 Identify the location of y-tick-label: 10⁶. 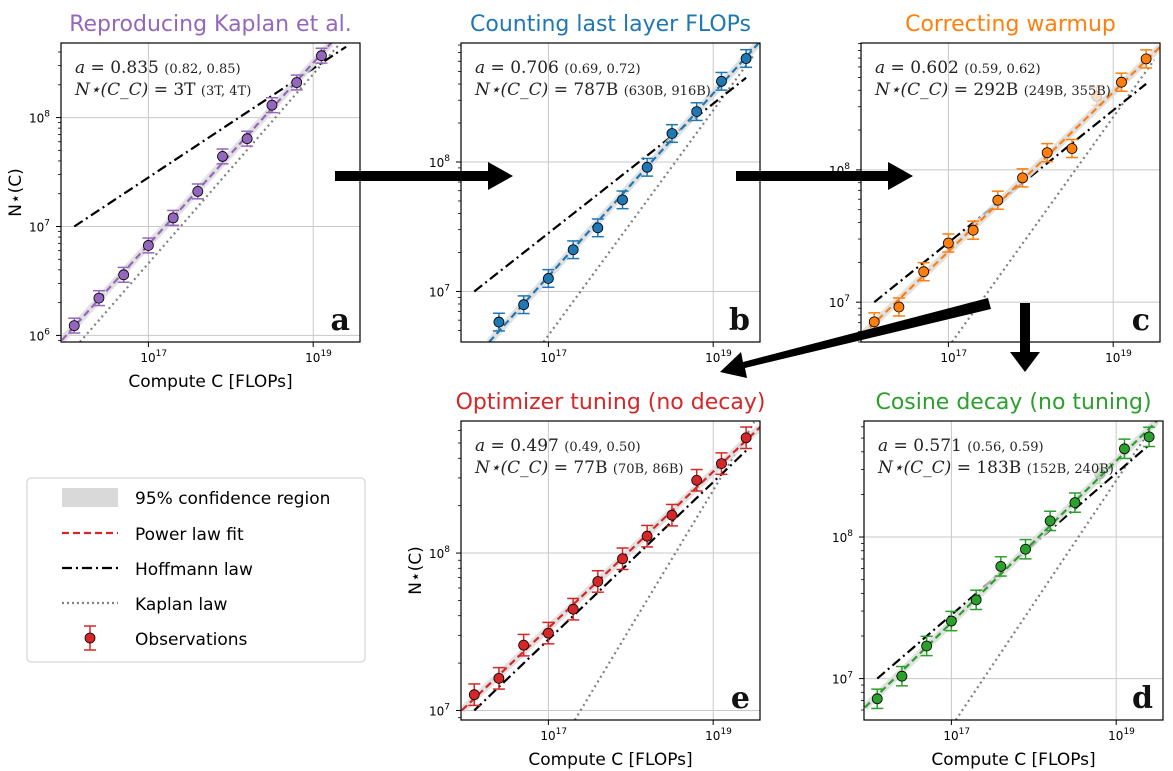
(39, 335).